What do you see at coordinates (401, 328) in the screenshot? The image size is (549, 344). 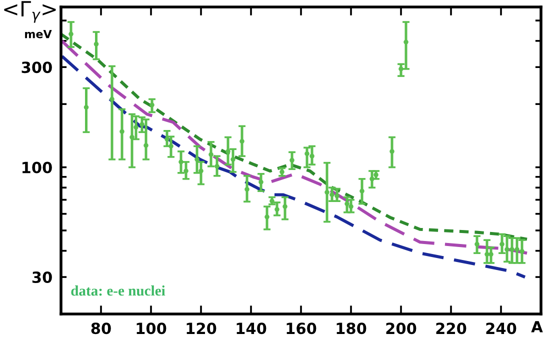 I see `x-tick-label: 200` at bounding box center [401, 328].